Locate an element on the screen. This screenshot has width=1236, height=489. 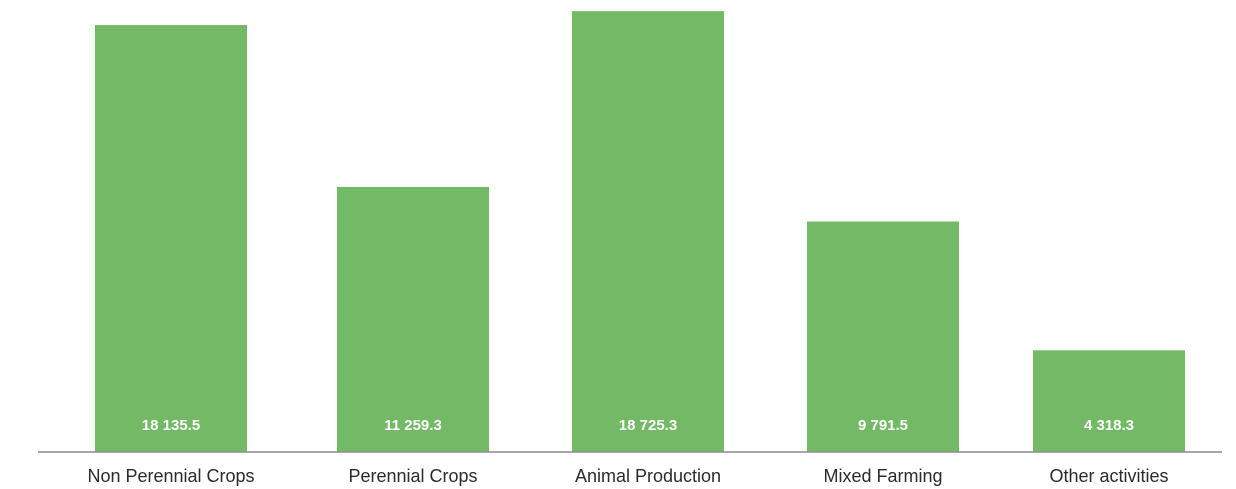
category-label-3: Mixed Farming is located at coordinates (882, 476).